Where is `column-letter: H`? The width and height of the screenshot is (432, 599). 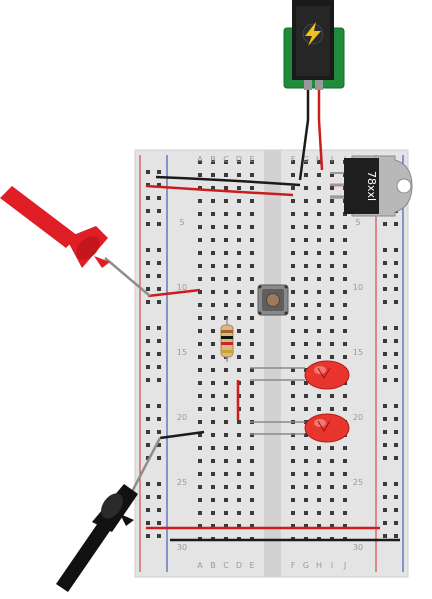 column-letter: H is located at coordinates (319, 159).